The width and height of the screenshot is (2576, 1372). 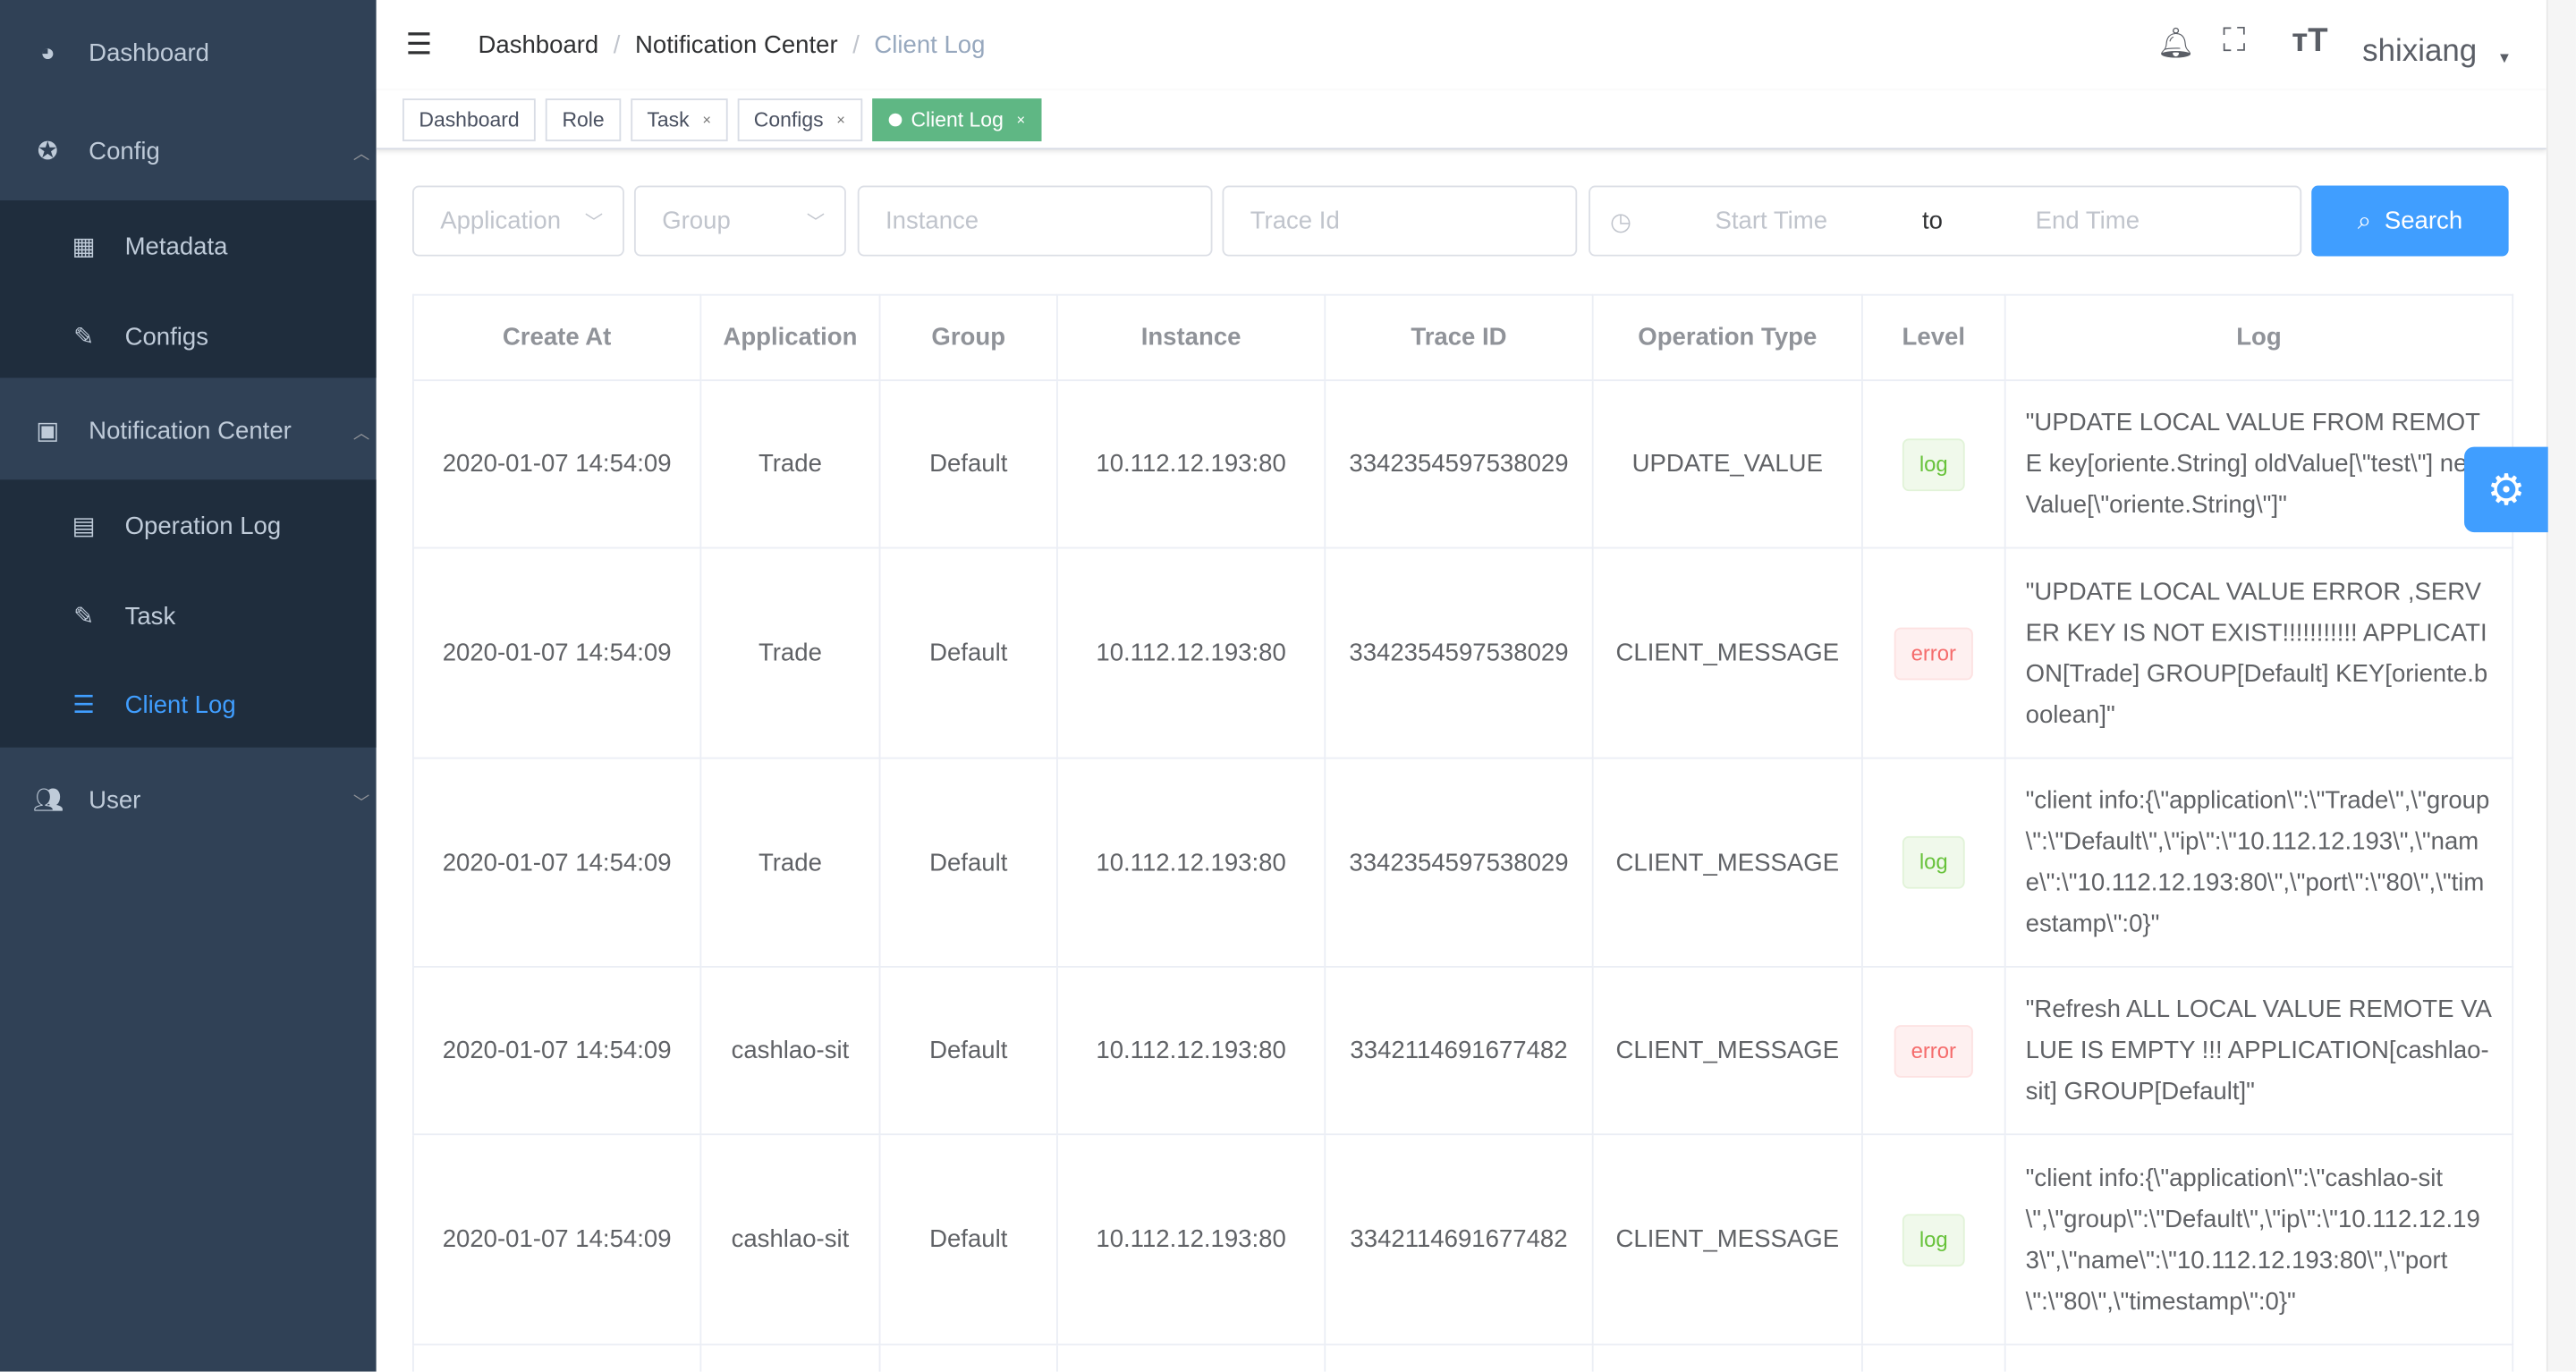 I want to click on fullscreen-icon: ⛶, so click(x=2234, y=41).